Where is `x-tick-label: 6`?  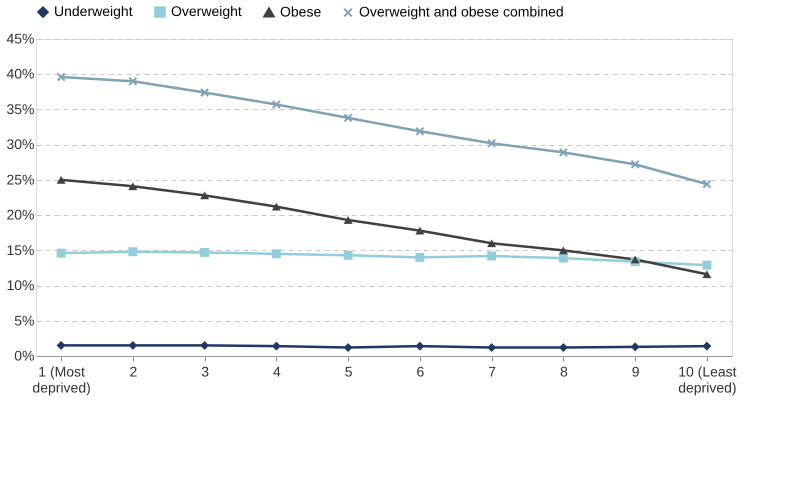
x-tick-label: 6 is located at coordinates (420, 372).